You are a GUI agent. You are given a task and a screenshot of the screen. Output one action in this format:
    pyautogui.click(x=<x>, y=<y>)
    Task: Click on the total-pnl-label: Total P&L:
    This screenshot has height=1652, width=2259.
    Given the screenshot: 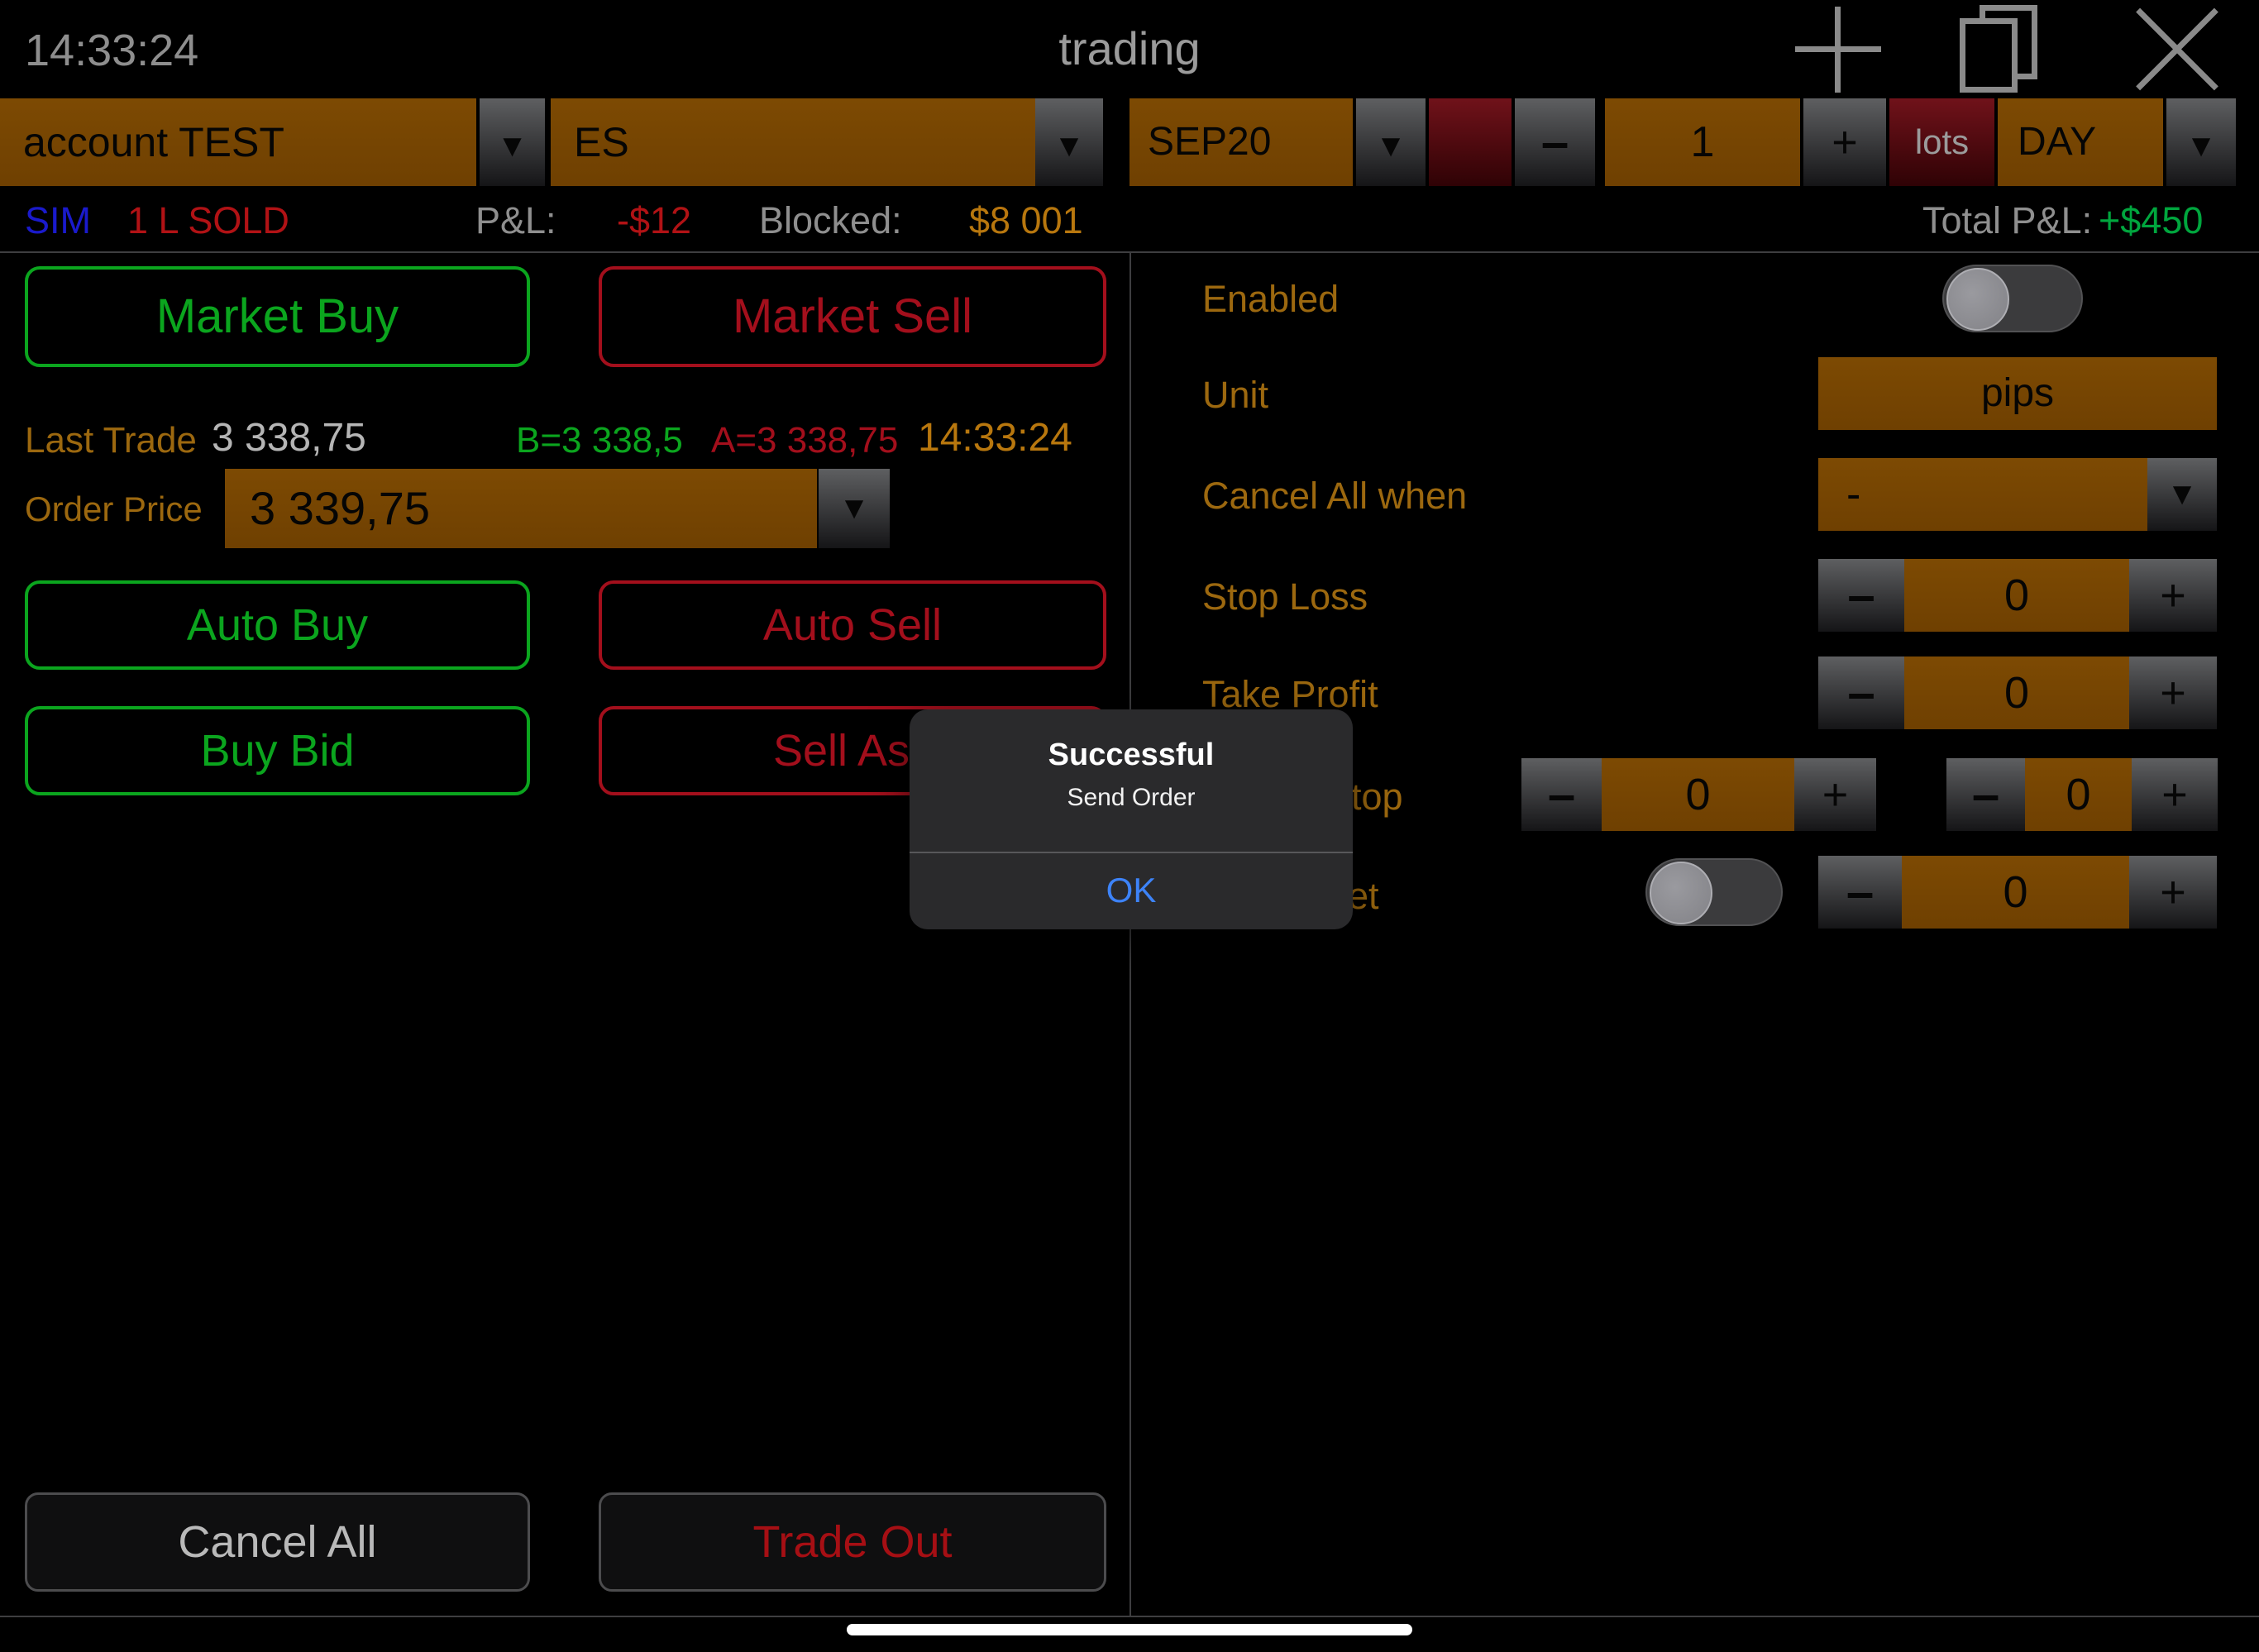 What is the action you would take?
    pyautogui.click(x=2007, y=220)
    